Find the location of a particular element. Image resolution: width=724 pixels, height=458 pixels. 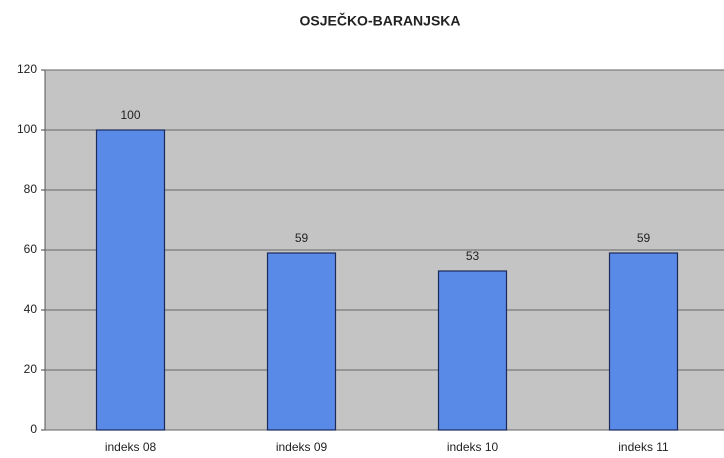

y-tick-label: 20 is located at coordinates (31, 369).